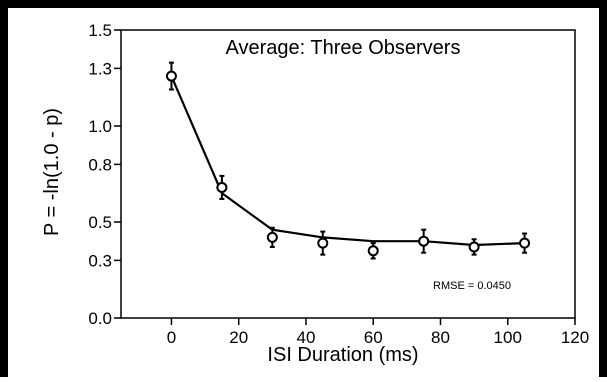  What do you see at coordinates (472, 286) in the screenshot?
I see `rmse-annotation: RMSE = 0.0450` at bounding box center [472, 286].